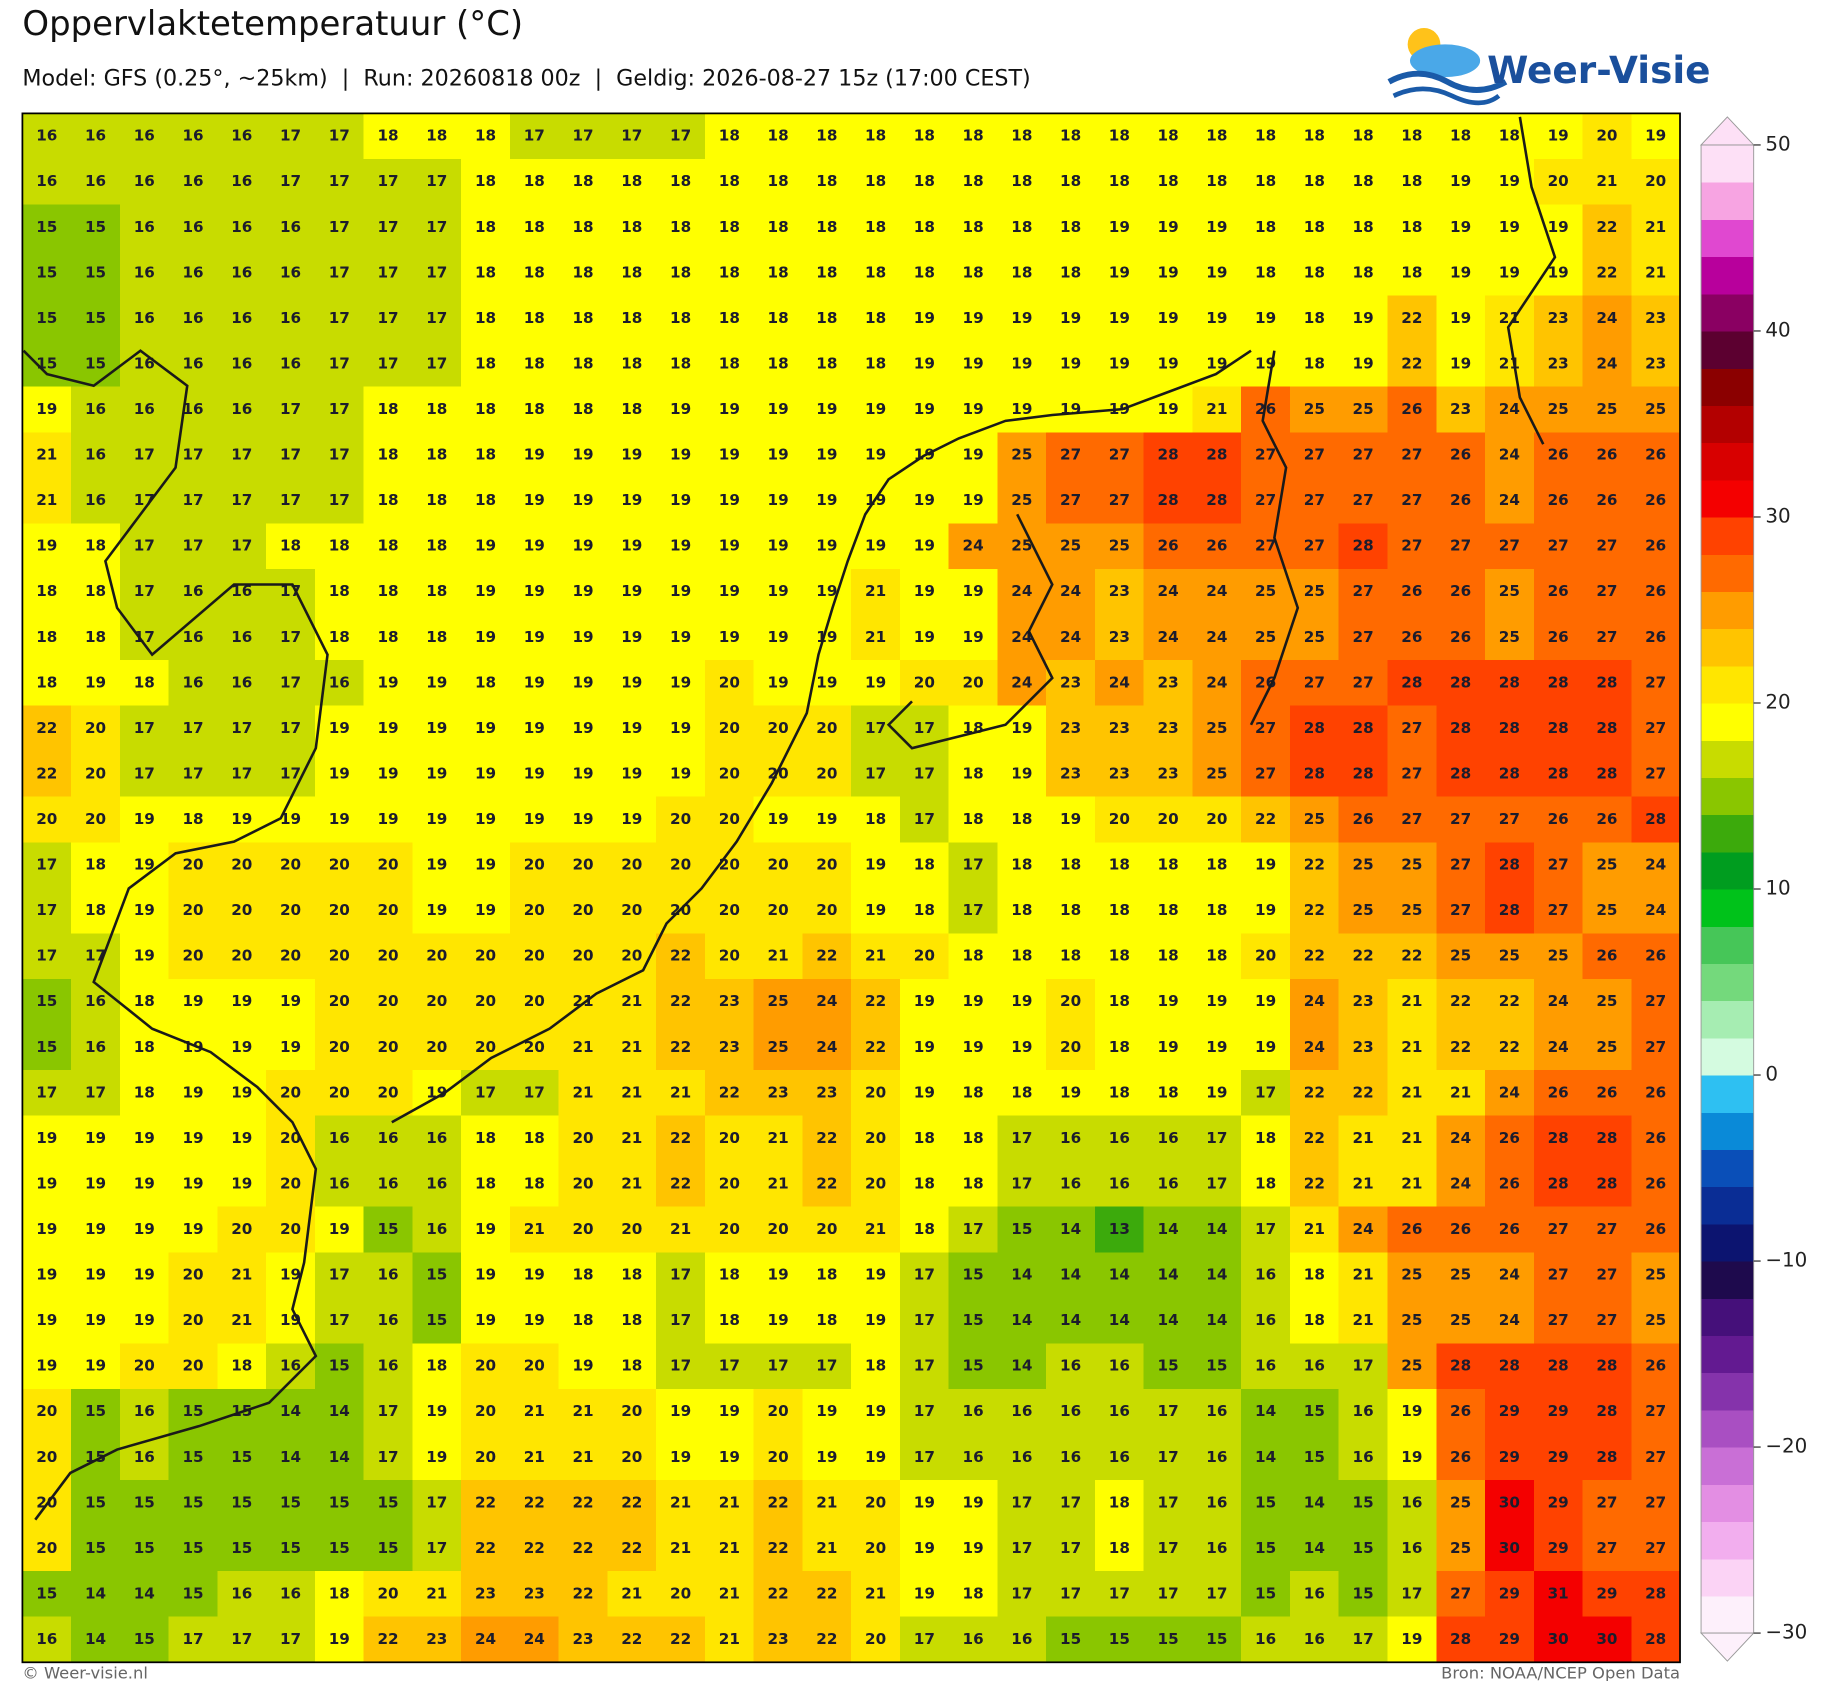 Image resolution: width=1824 pixels, height=1681 pixels. What do you see at coordinates (144, 1639) in the screenshot?
I see `temperature-label: 15` at bounding box center [144, 1639].